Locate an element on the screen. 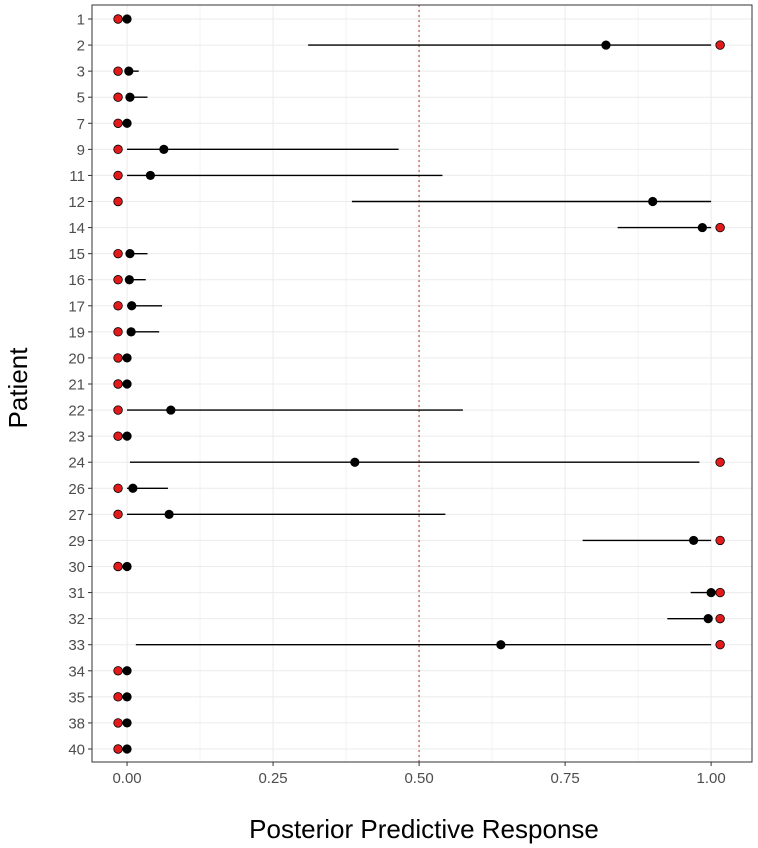 The height and width of the screenshot is (848, 758). x-tick-label: 0.25 is located at coordinates (272, 778).